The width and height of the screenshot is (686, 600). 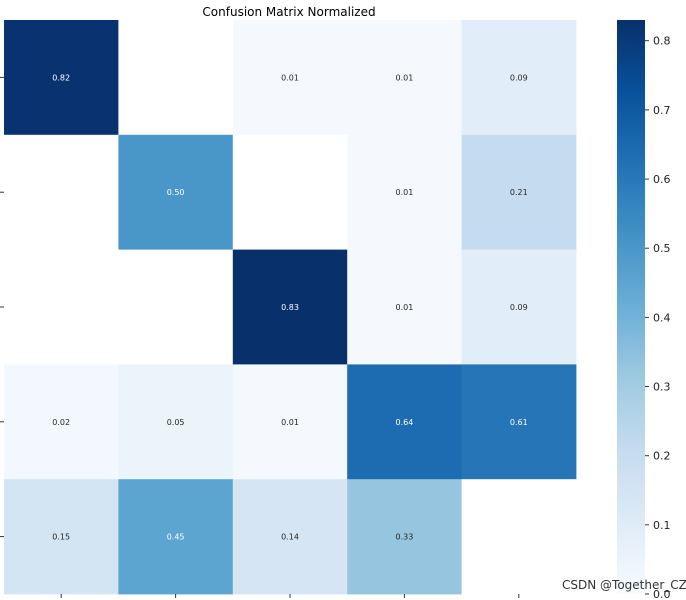 What do you see at coordinates (290, 596) in the screenshot?
I see `col-ticks` at bounding box center [290, 596].